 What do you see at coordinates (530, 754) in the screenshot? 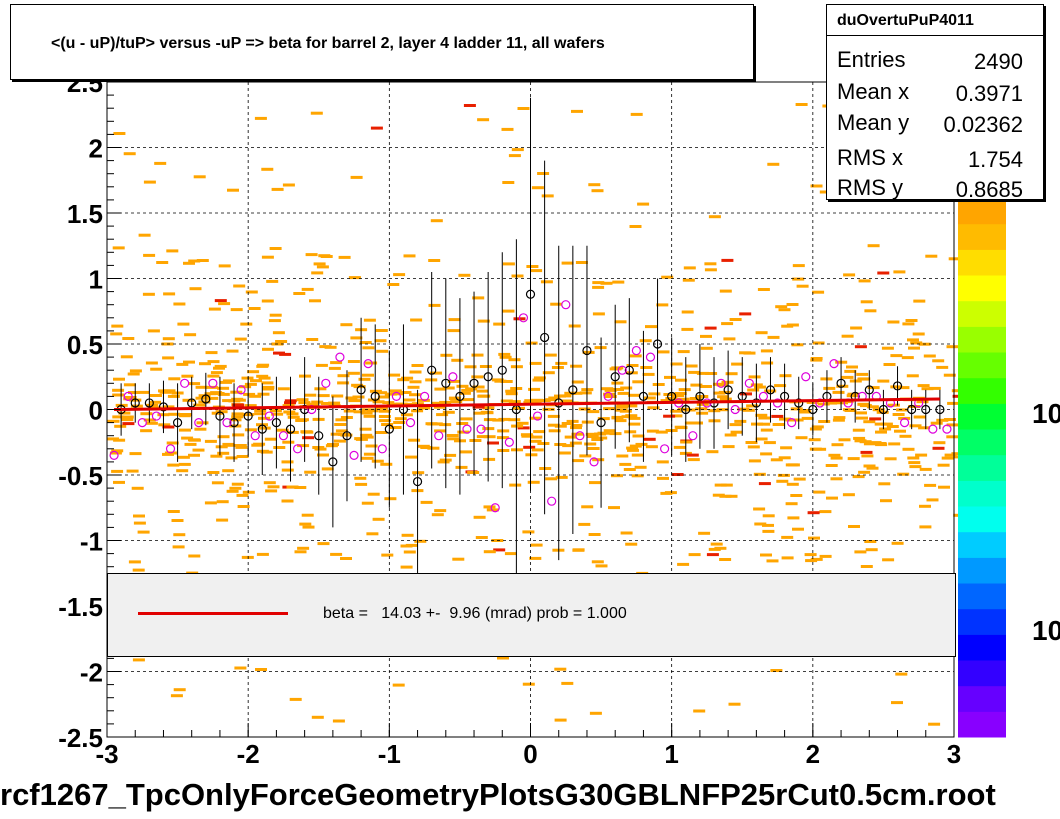
I see `x-tick-label: 0` at bounding box center [530, 754].